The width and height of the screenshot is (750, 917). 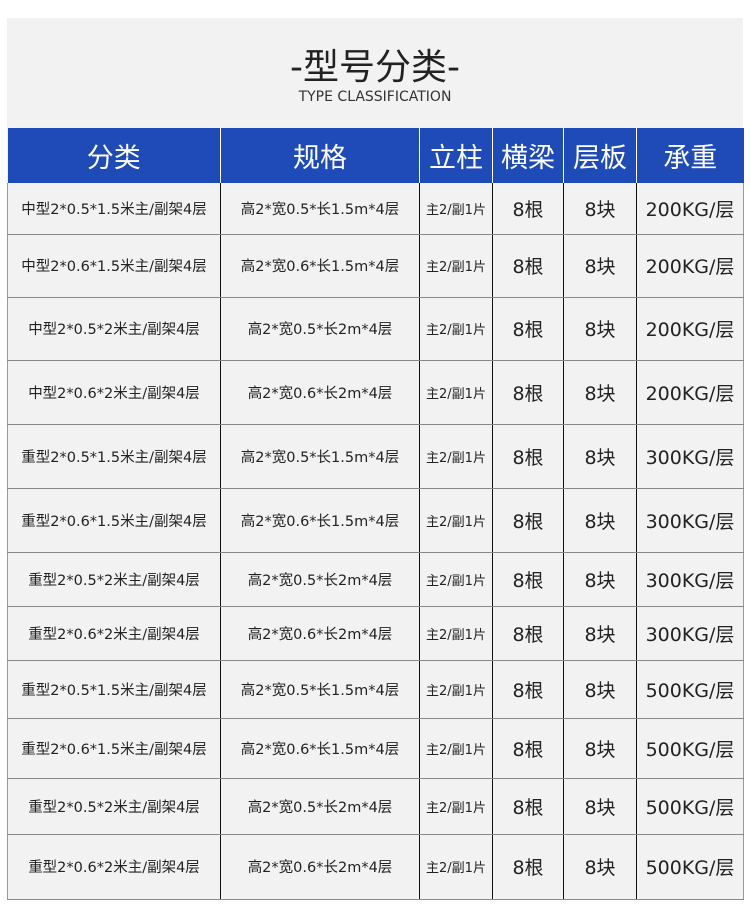 I want to click on page-title: -型号分类-, so click(x=375, y=67).